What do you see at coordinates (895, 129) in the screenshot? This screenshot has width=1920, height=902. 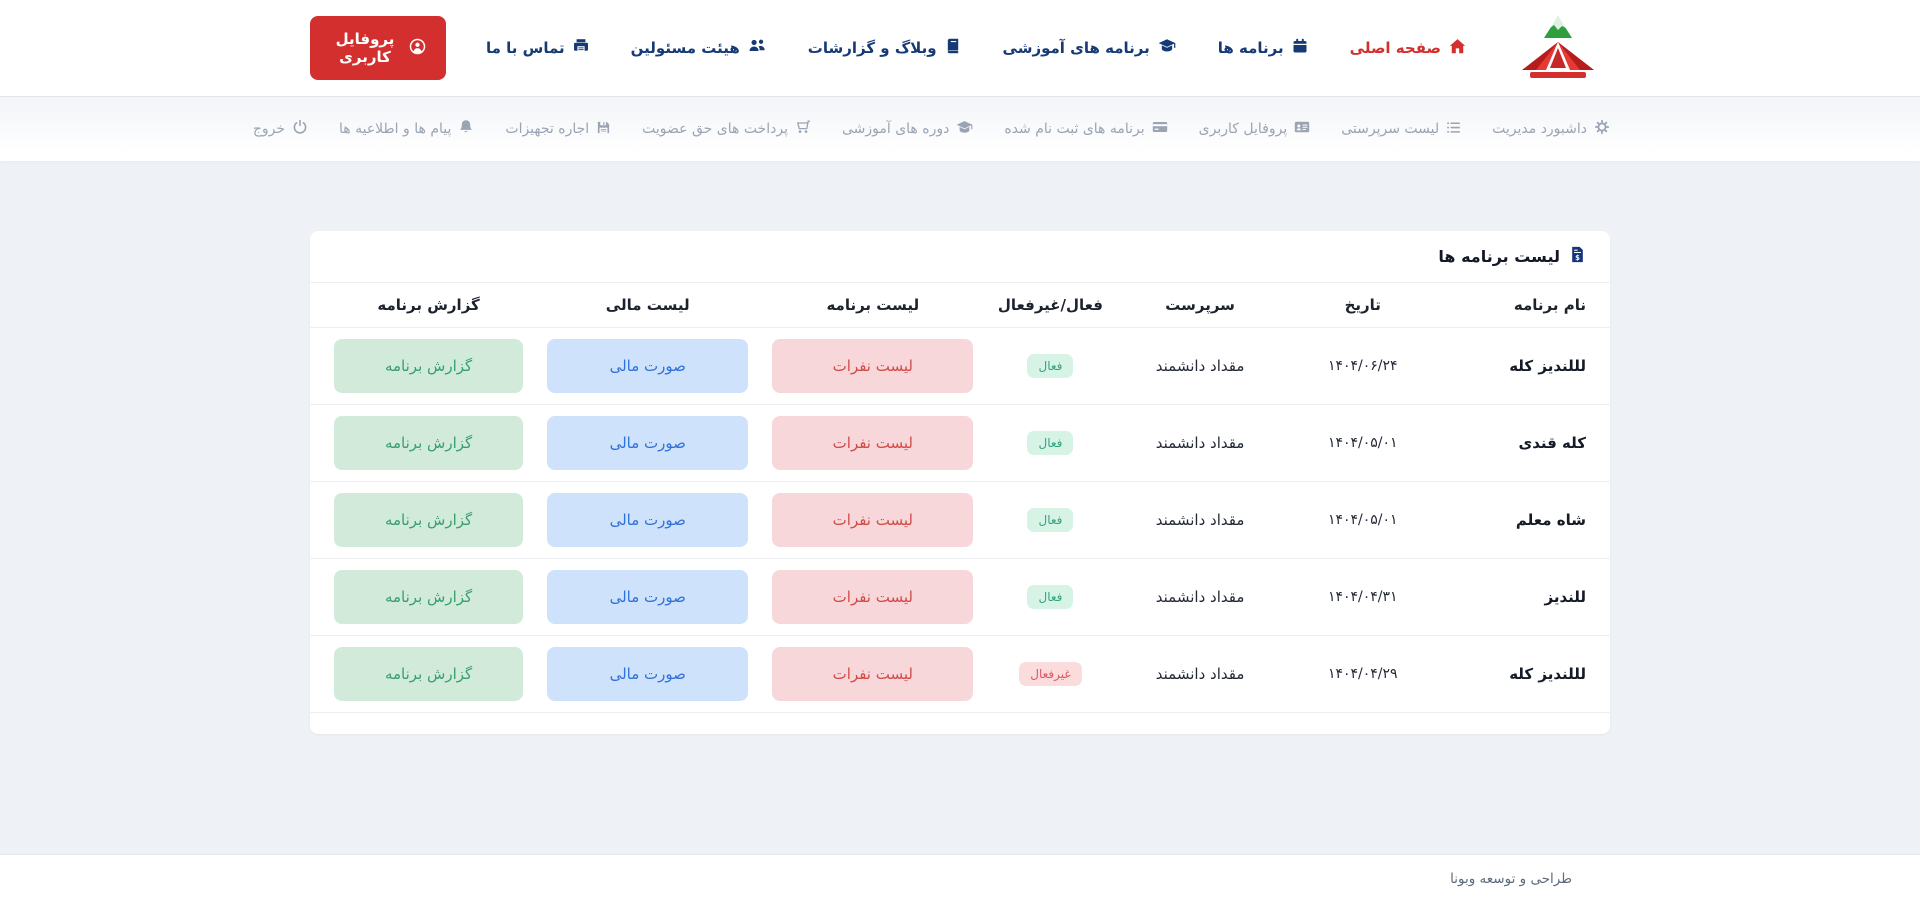 I see `subnav-item-label: دوره های آموزشی` at bounding box center [895, 129].